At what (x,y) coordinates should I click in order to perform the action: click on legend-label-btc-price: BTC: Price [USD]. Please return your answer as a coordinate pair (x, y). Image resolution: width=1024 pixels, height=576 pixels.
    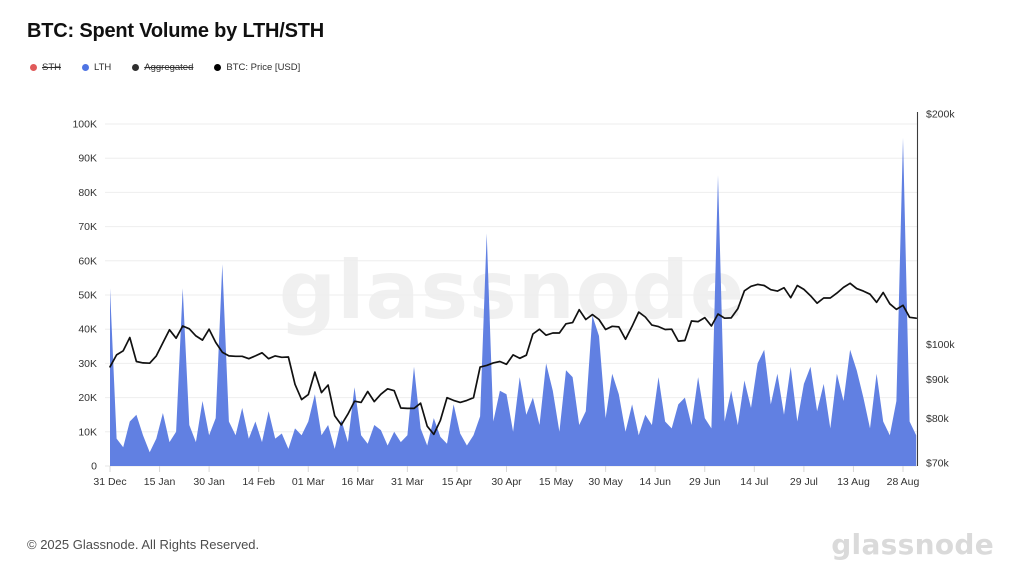
    Looking at the image, I should click on (263, 67).